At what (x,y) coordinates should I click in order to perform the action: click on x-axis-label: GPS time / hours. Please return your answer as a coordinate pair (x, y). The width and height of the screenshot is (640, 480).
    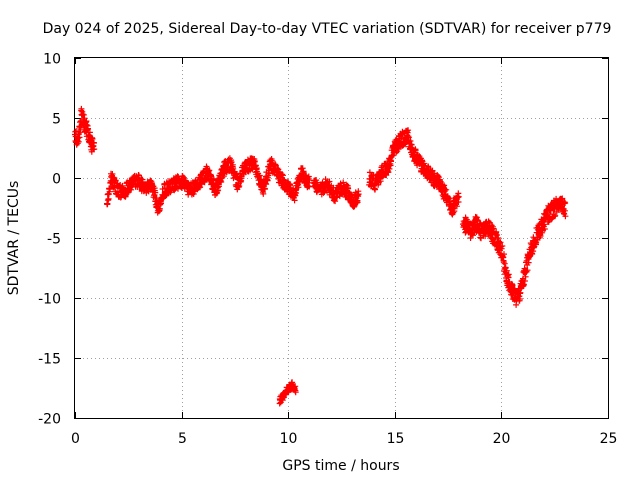
    Looking at the image, I should click on (340, 466).